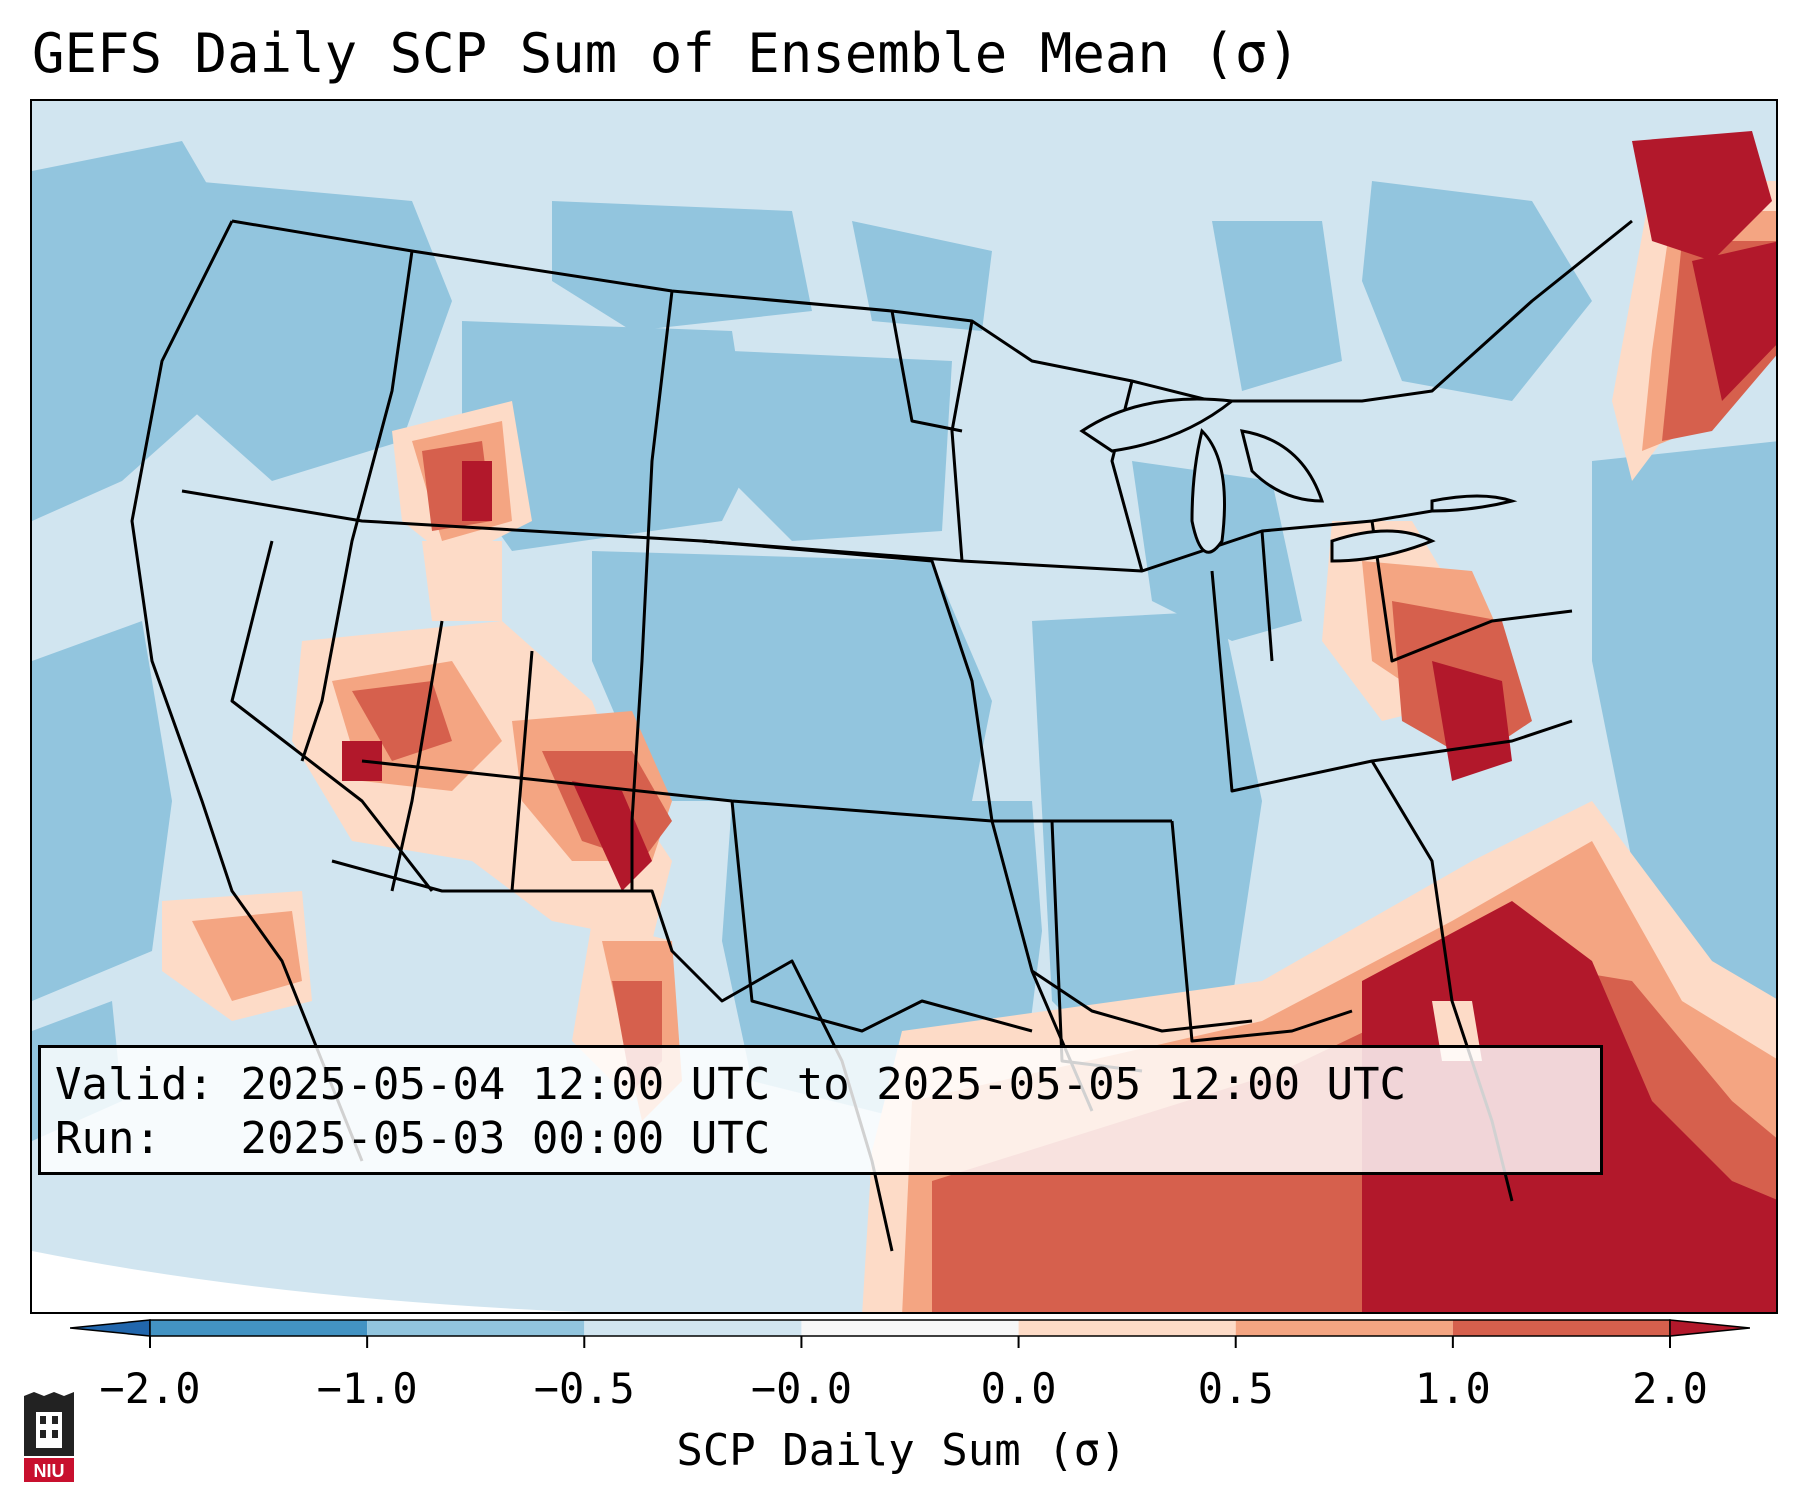 The image size is (1803, 1506). What do you see at coordinates (49, 1471) in the screenshot?
I see `logo-text: NIU` at bounding box center [49, 1471].